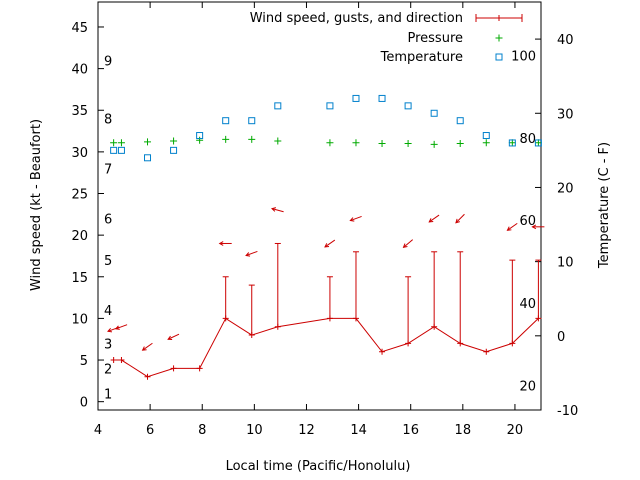 The image size is (640, 480). I want to click on y-tick-label: 15, so click(79, 278).